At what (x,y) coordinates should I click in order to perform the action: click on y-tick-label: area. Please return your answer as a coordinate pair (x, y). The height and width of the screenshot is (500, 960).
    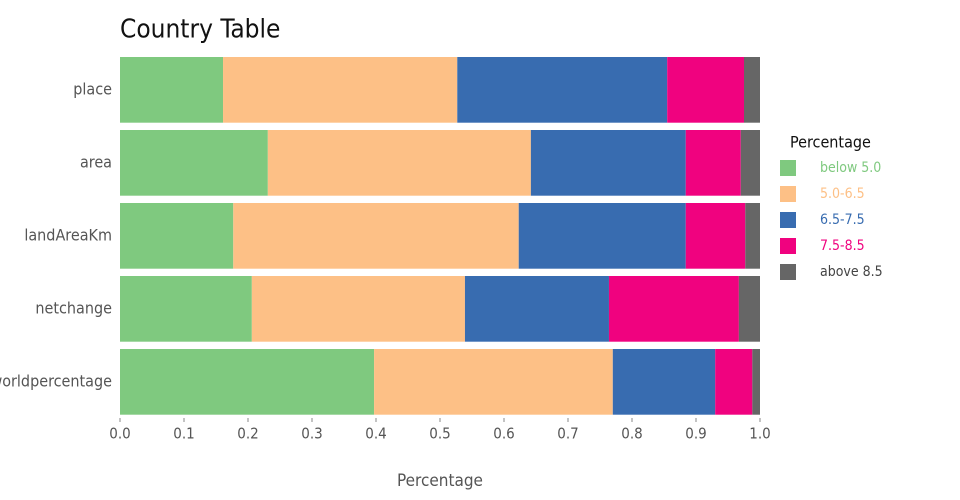
    Looking at the image, I should click on (96, 161).